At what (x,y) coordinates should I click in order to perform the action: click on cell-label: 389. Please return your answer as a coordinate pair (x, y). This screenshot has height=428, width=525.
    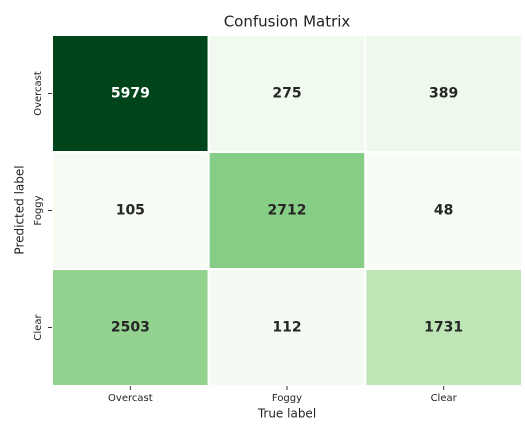
    Looking at the image, I should click on (443, 94).